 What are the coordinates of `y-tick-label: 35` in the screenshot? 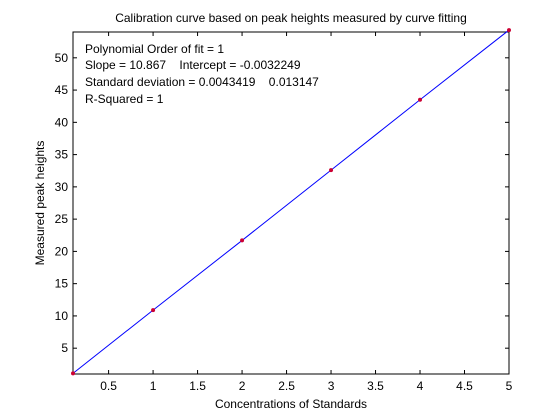 It's located at (62, 155).